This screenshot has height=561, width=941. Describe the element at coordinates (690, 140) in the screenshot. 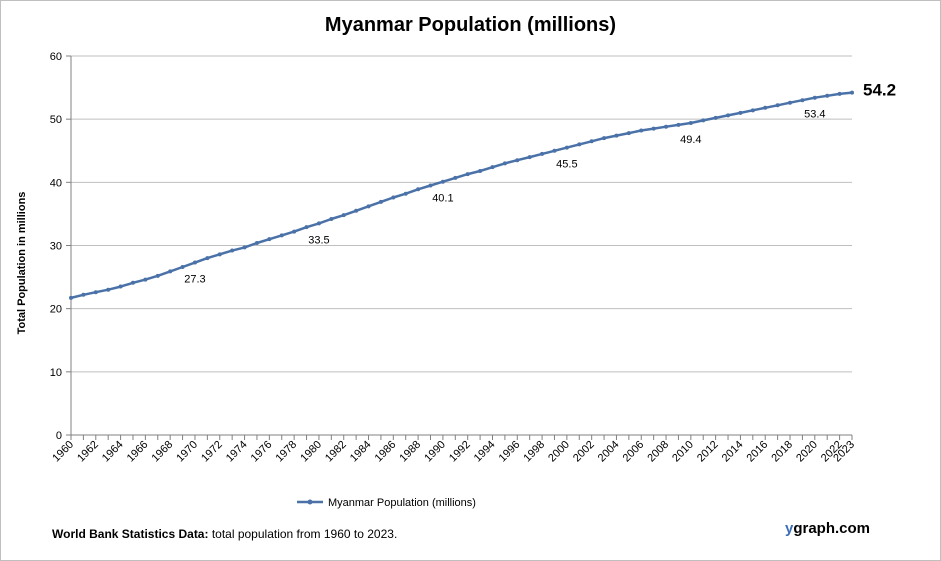

I see `data-label: 49.4` at that location.